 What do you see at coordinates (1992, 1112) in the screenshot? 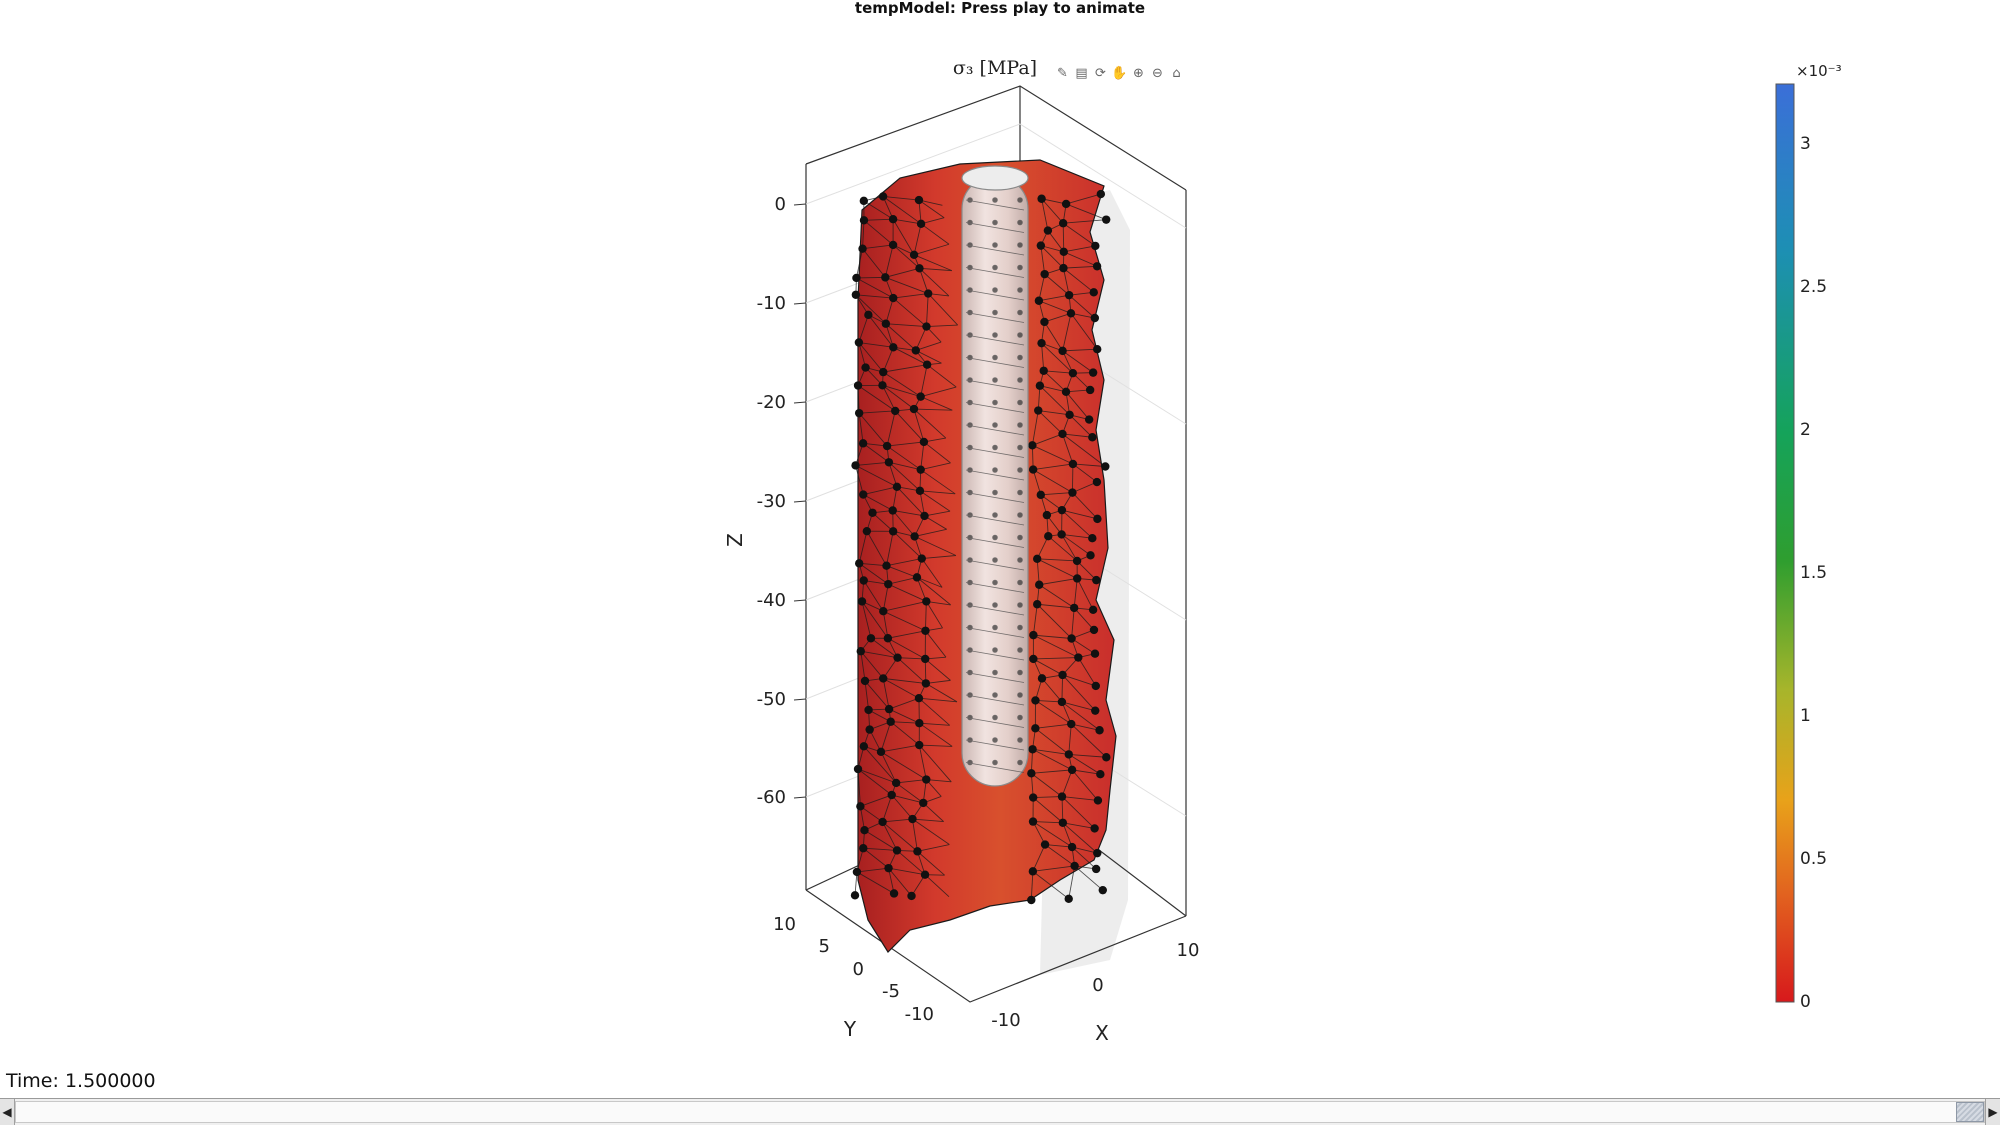
I see `slider-right-arrow-icon: ▶` at bounding box center [1992, 1112].